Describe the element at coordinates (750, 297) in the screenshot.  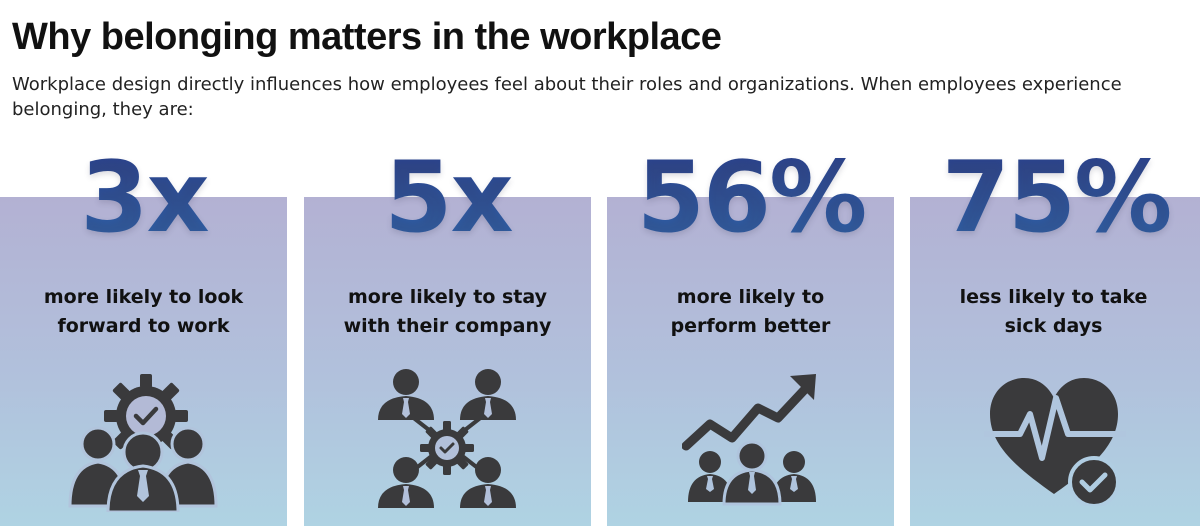
I see `stat-description-line: more likely to` at that location.